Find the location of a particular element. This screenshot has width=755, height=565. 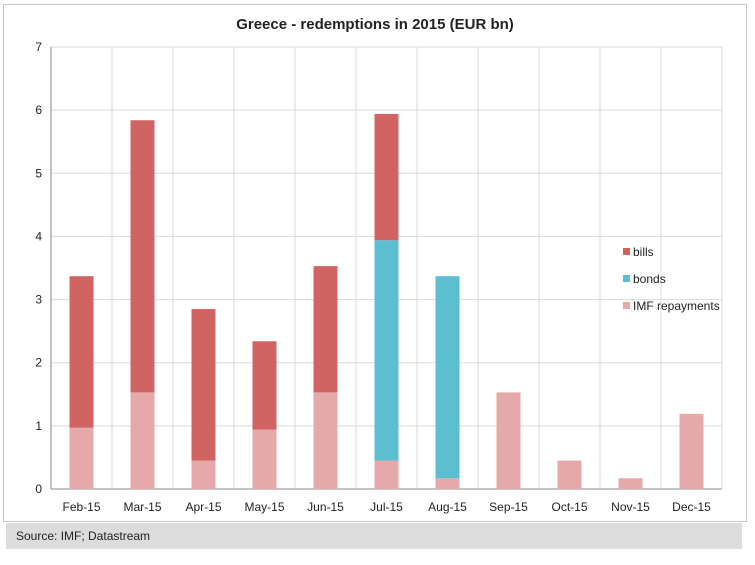

legend-label: IMF repayments is located at coordinates (676, 306).